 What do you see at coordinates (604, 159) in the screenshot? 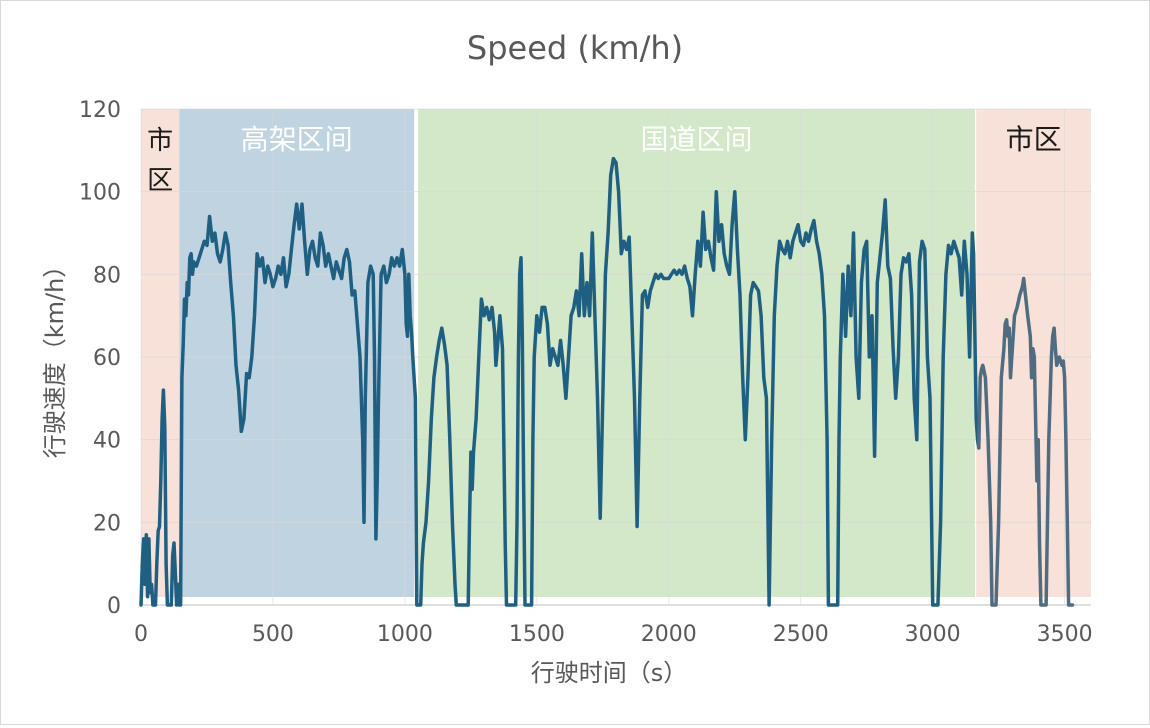
I see `labels-layer: 市区 高架区间 国道区间 市区` at bounding box center [604, 159].